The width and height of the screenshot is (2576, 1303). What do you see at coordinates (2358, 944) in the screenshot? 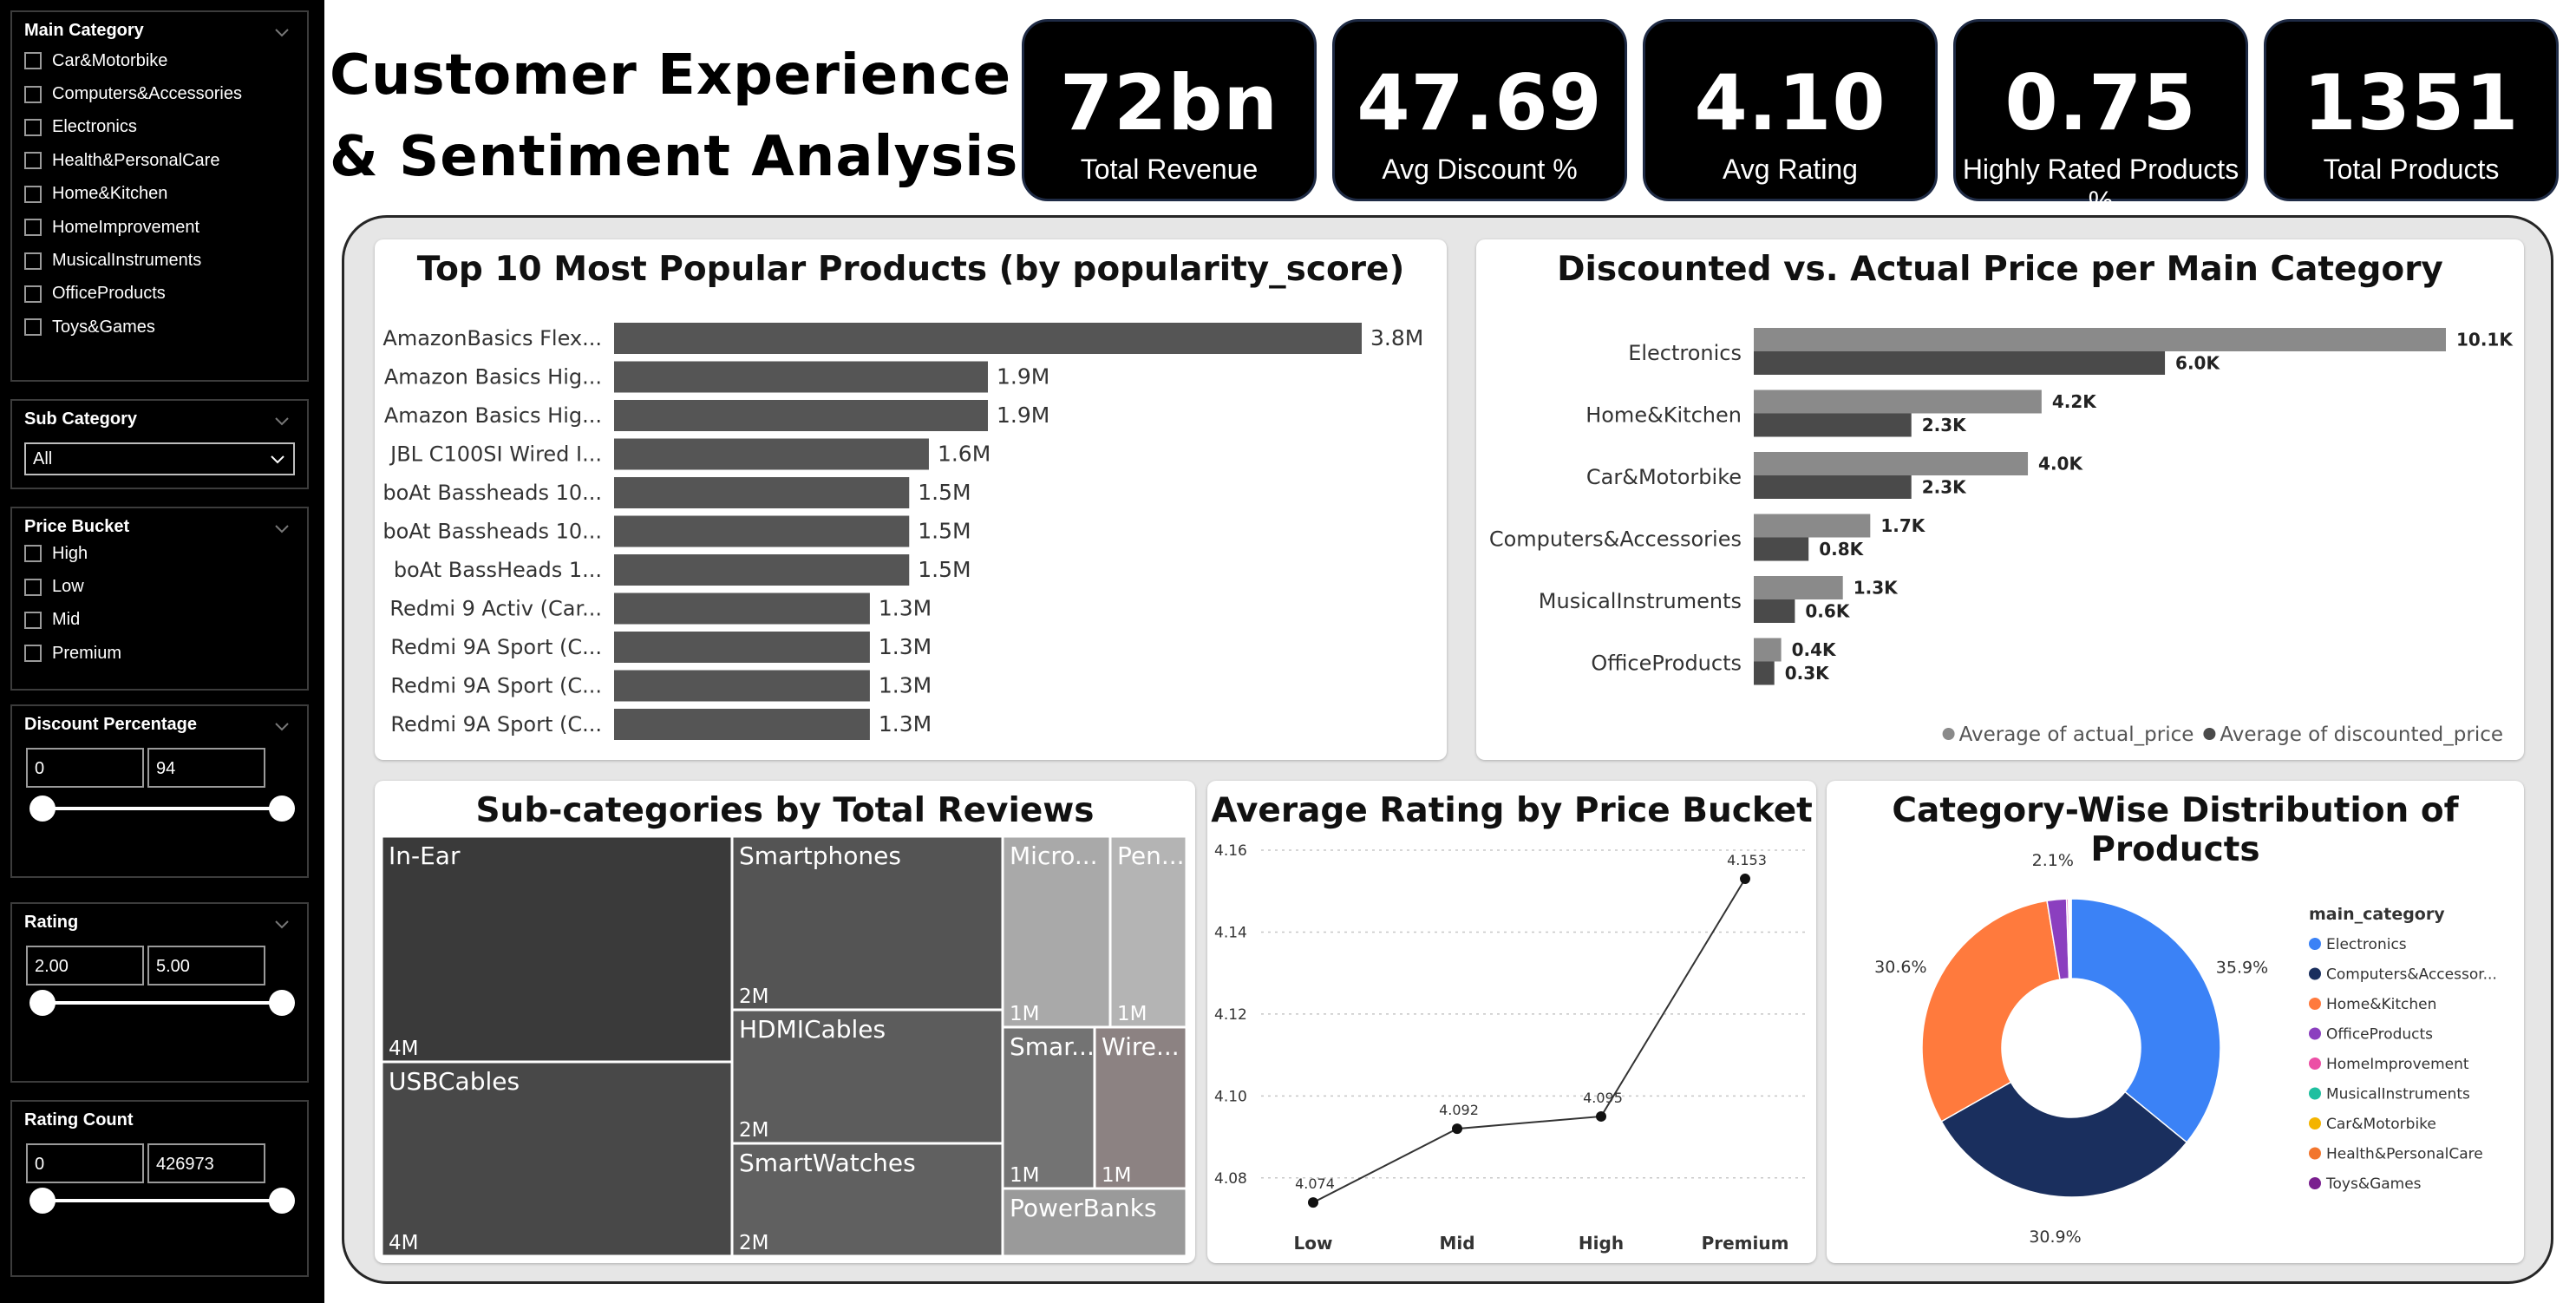
I see `legend-item: Electronics` at bounding box center [2358, 944].